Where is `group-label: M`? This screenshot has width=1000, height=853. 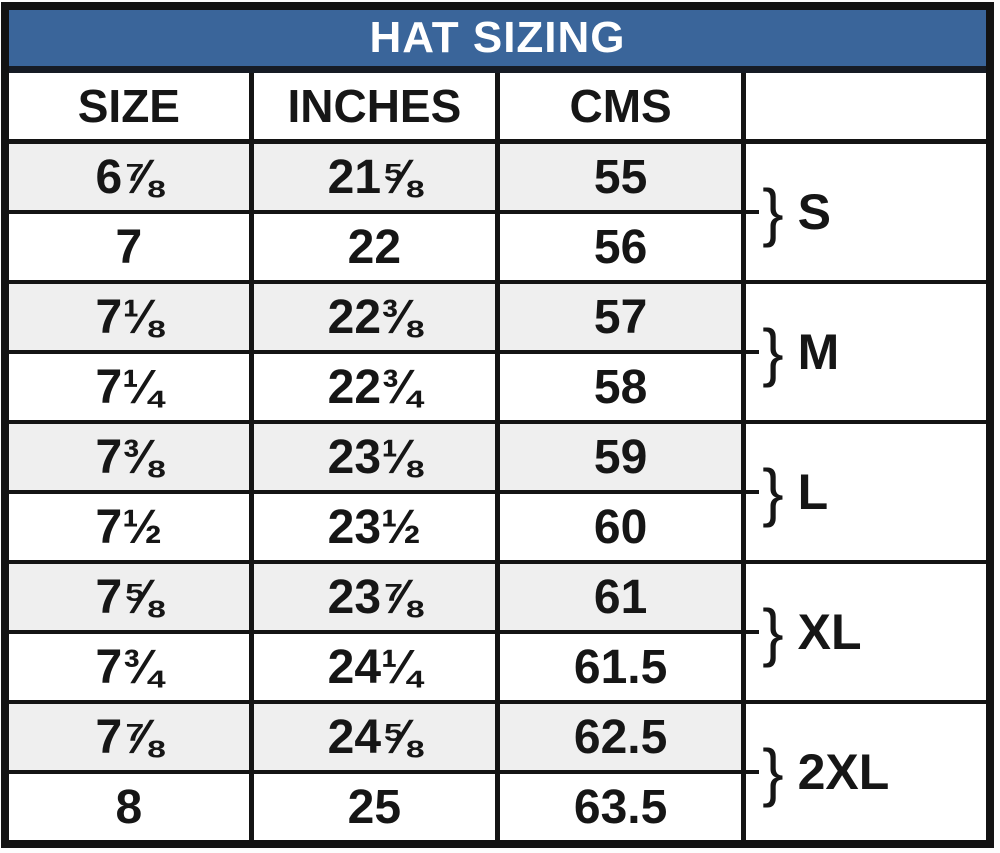
group-label: M is located at coordinates (818, 352).